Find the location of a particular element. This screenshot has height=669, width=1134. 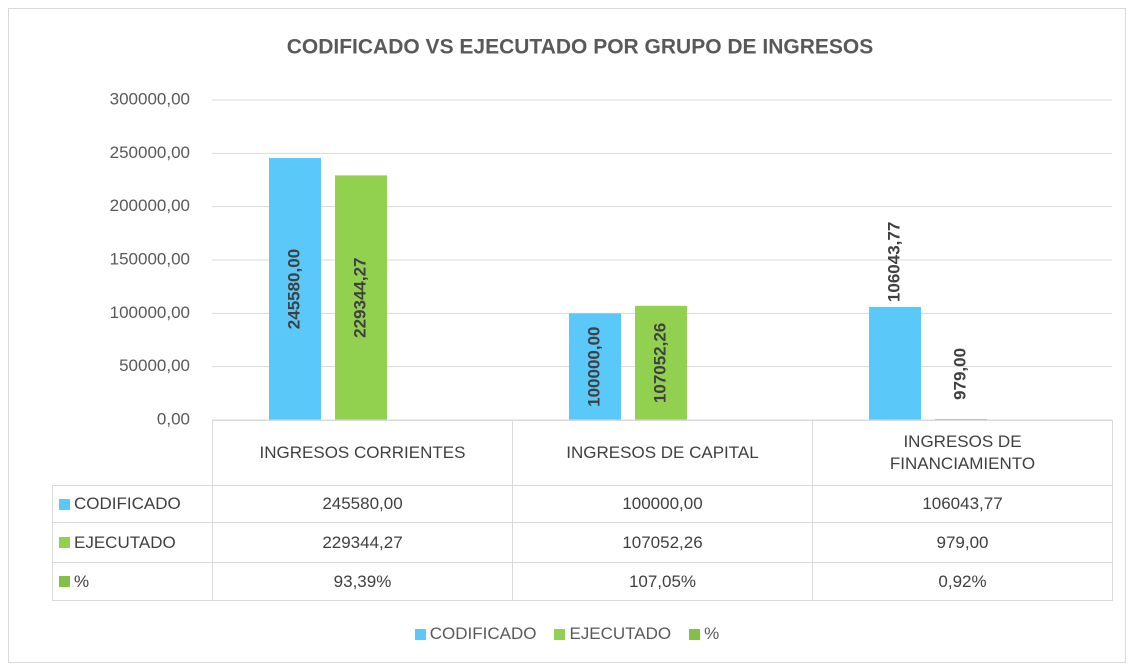

table-cell: 100000,00 is located at coordinates (662, 504).